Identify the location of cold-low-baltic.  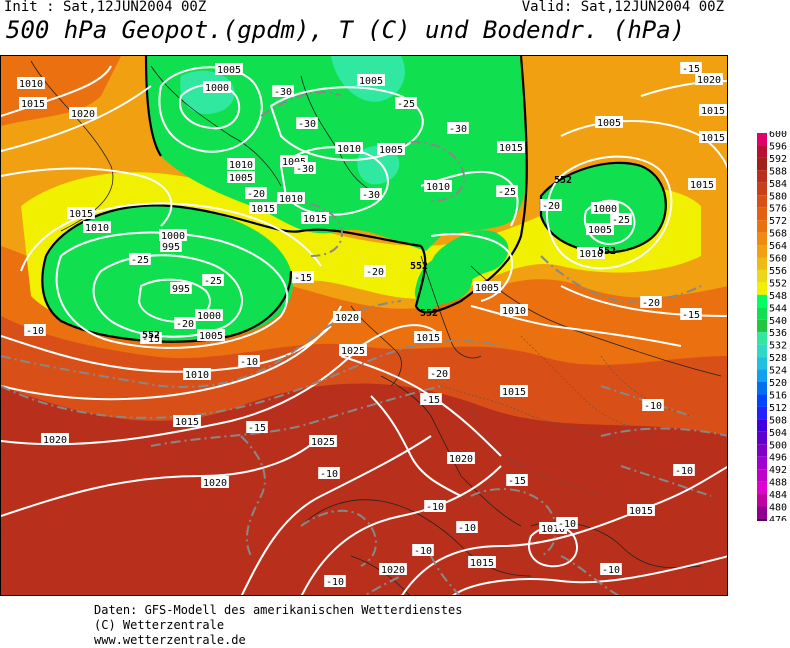
(443, 280).